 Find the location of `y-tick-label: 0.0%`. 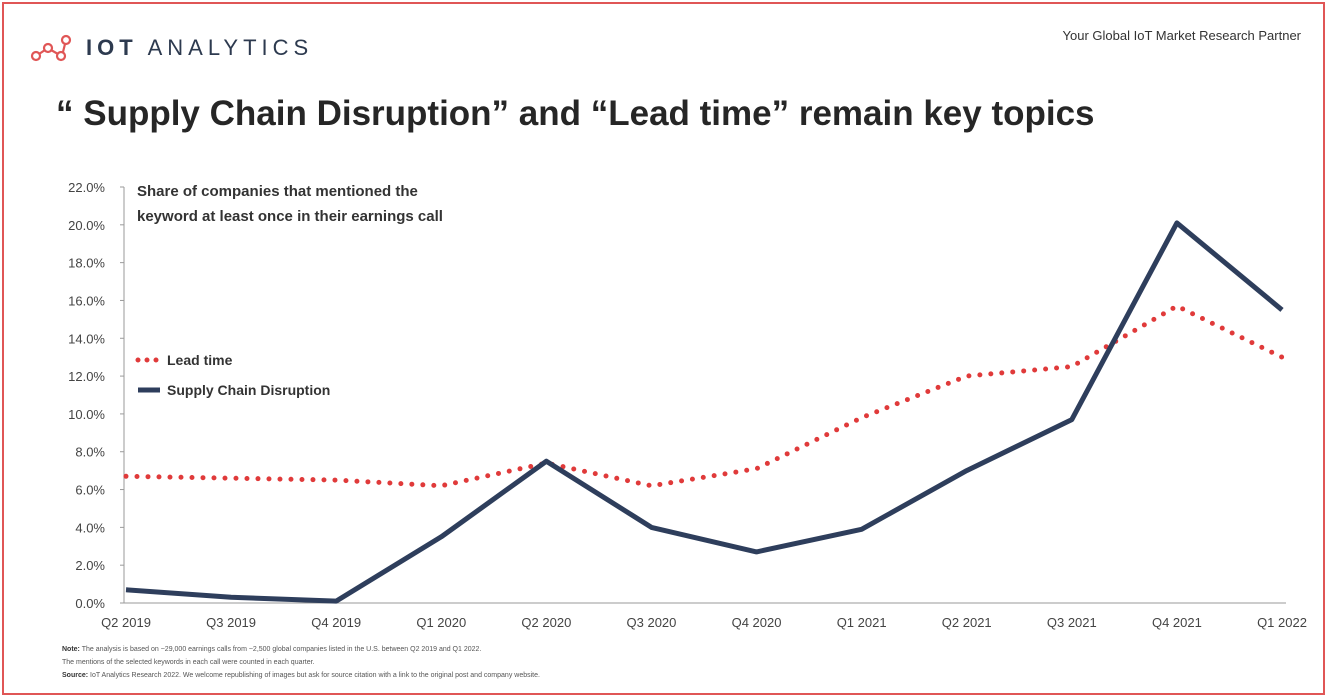

y-tick-label: 0.0% is located at coordinates (90, 603).